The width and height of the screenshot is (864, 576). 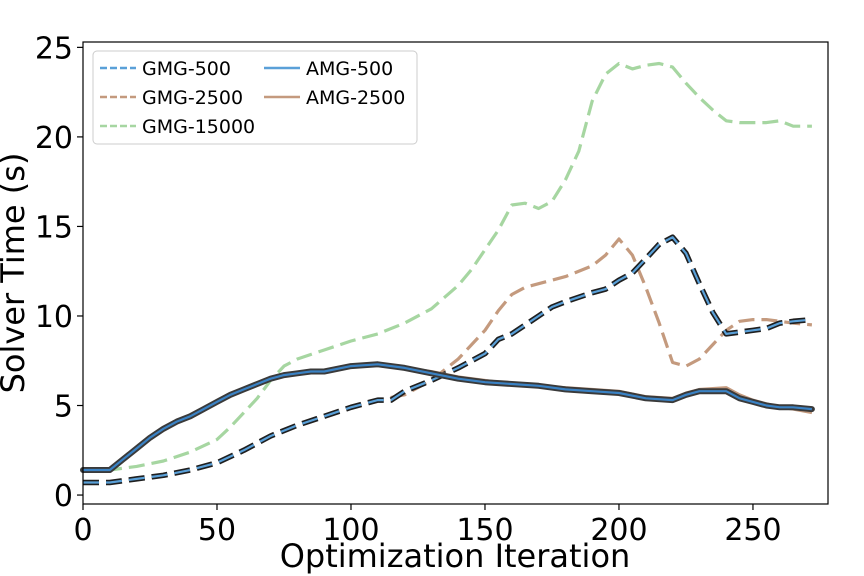 What do you see at coordinates (54, 48) in the screenshot?
I see `y-tick-label: 25` at bounding box center [54, 48].